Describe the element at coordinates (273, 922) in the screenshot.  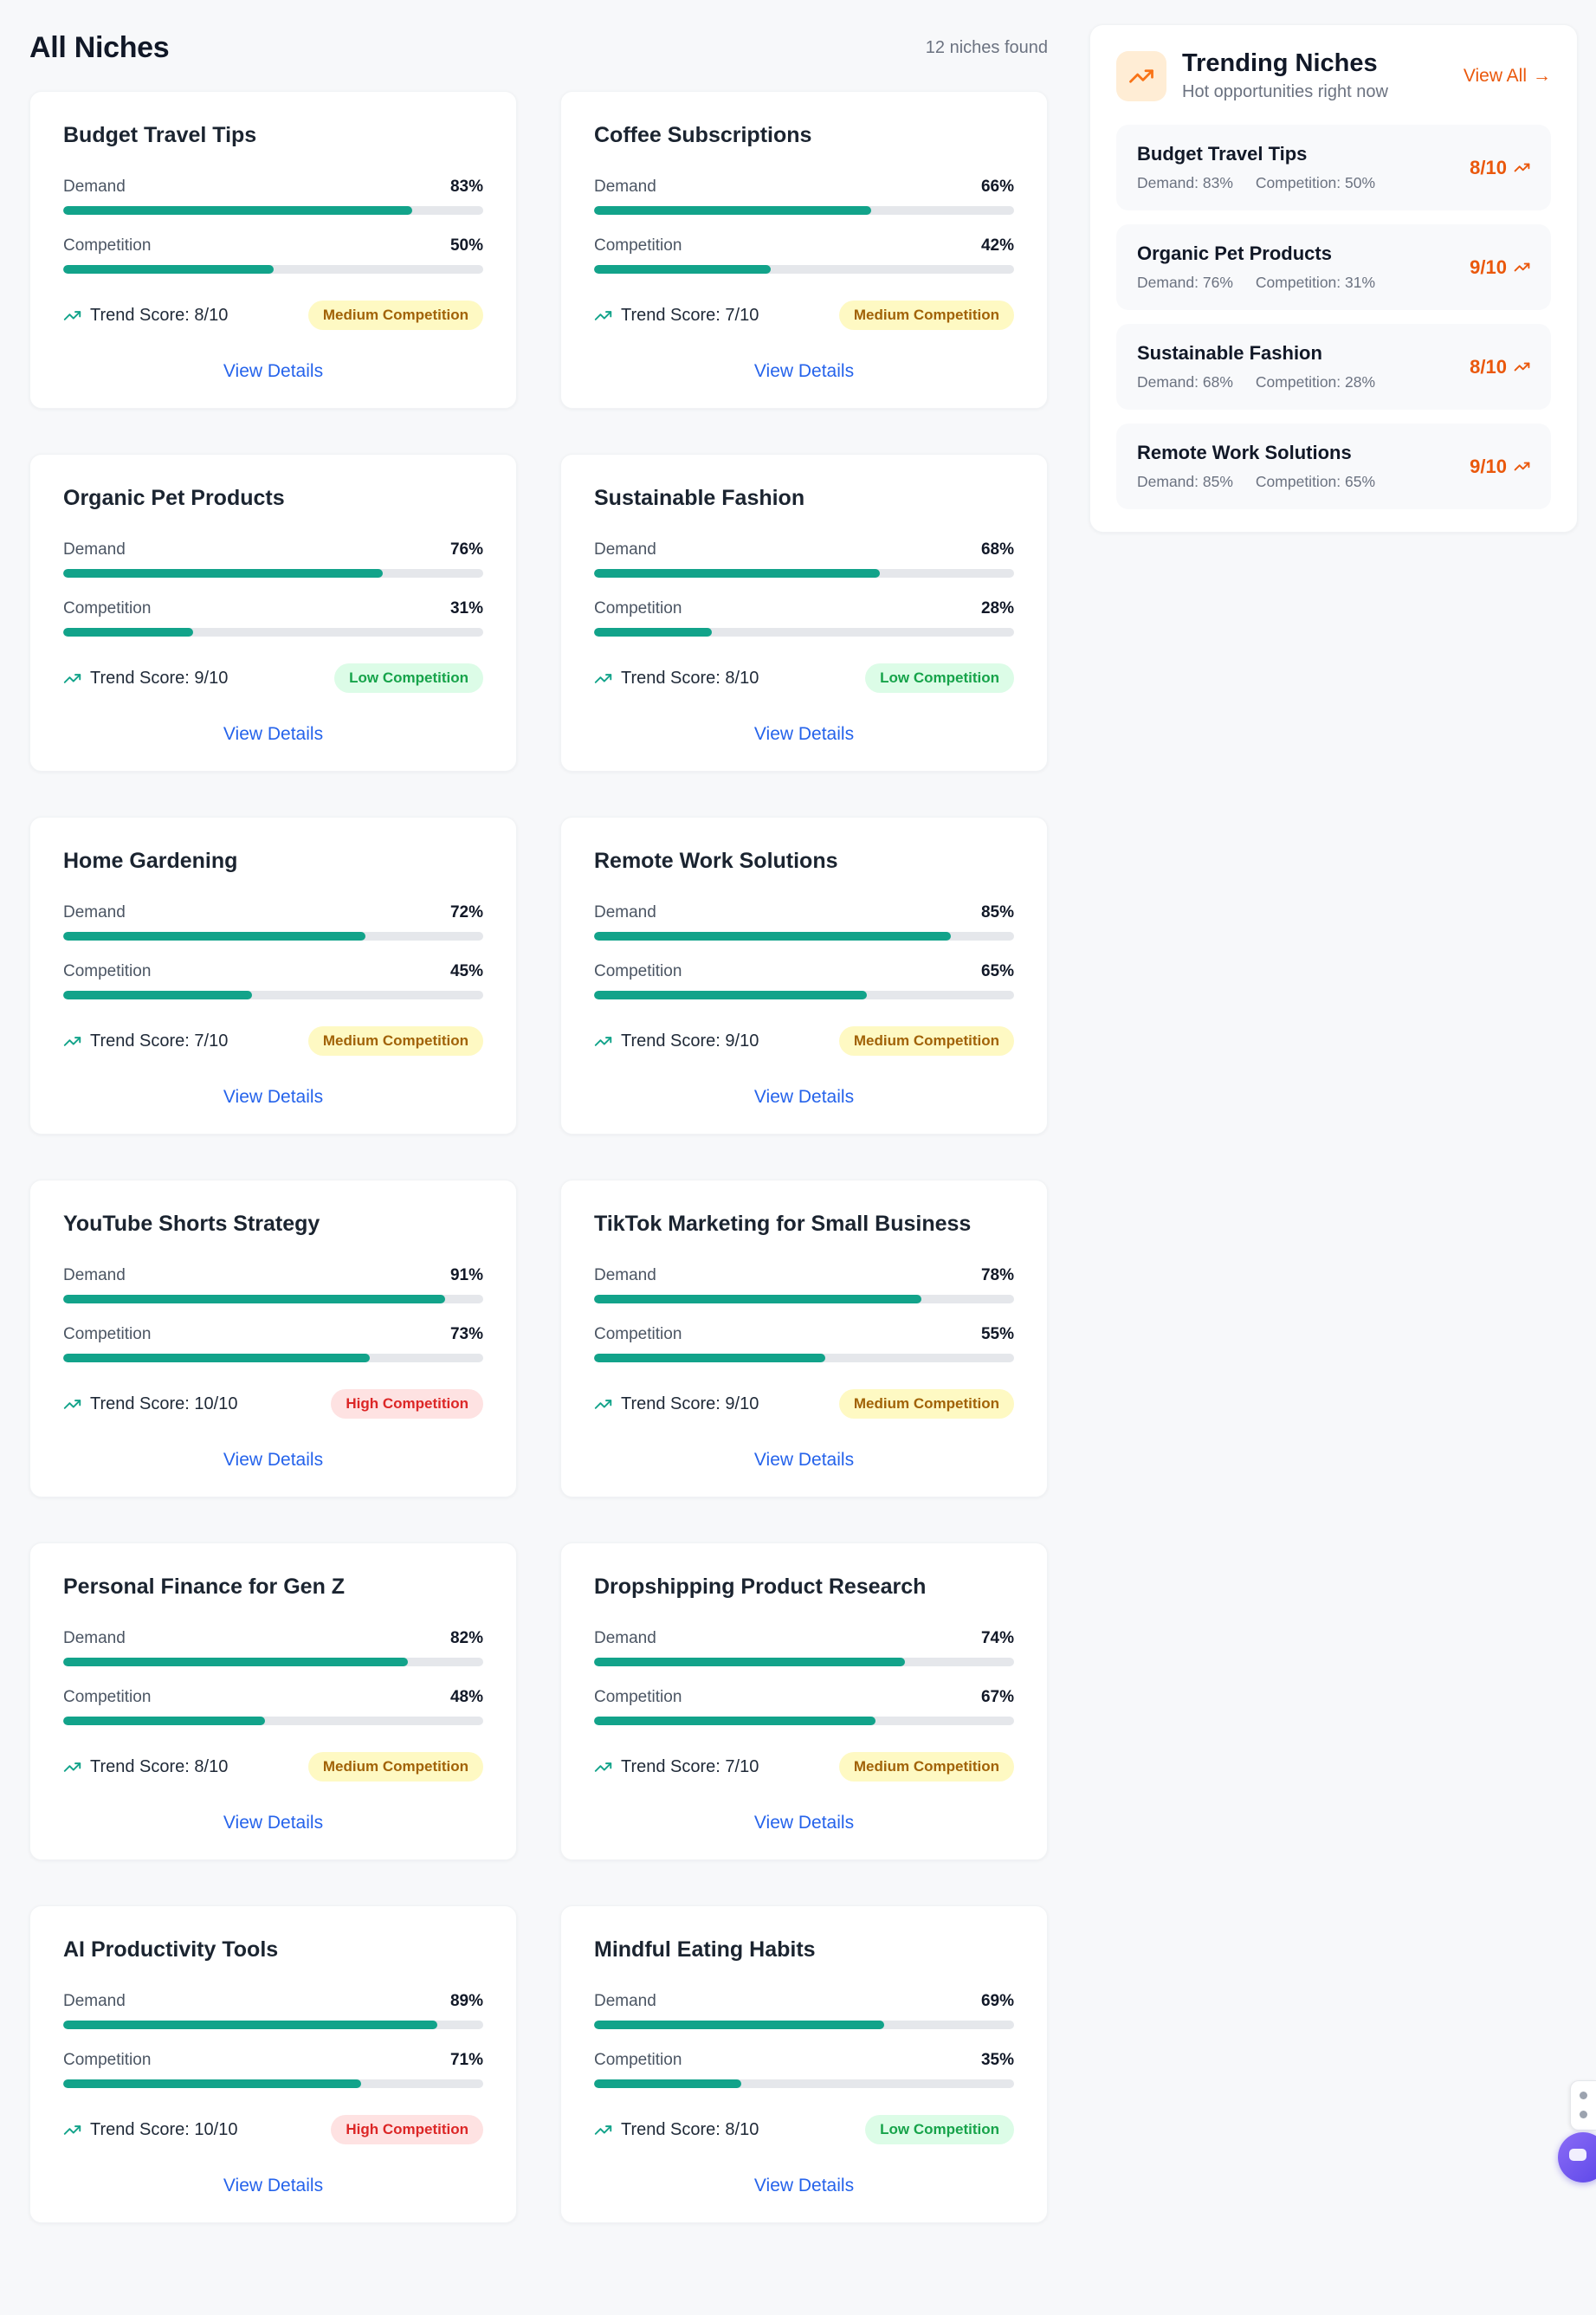
I see `demand-metric: Demand 72%` at that location.